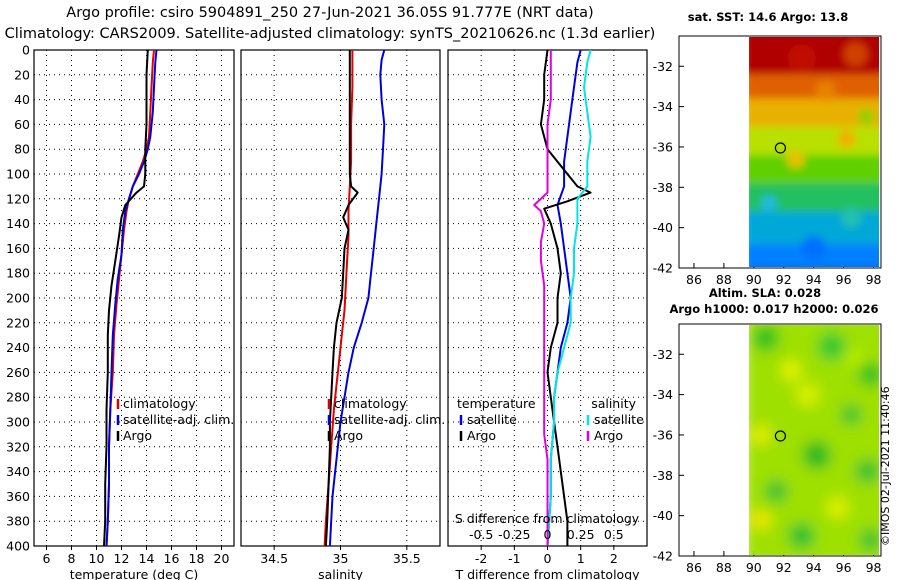 This screenshot has width=900, height=580. Describe the element at coordinates (341, 558) in the screenshot. I see `salinity-xtick-label: 35` at that location.